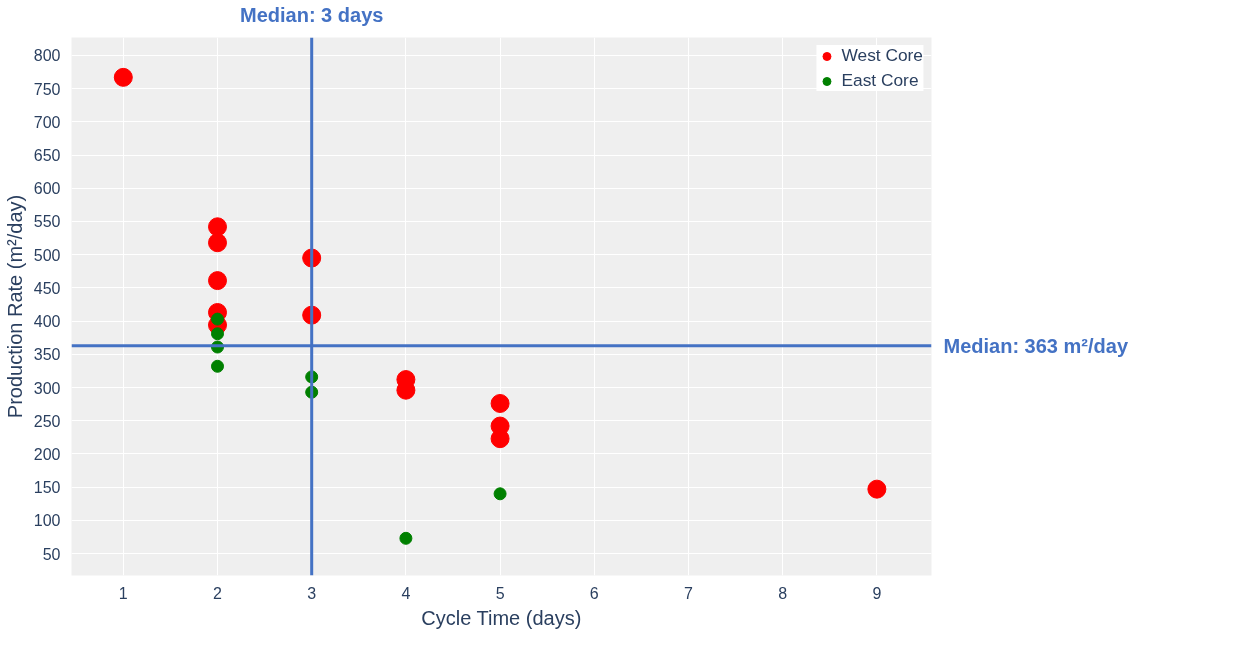 The image size is (1253, 663). Describe the element at coordinates (783, 593) in the screenshot. I see `x-tick-label: 8` at that location.